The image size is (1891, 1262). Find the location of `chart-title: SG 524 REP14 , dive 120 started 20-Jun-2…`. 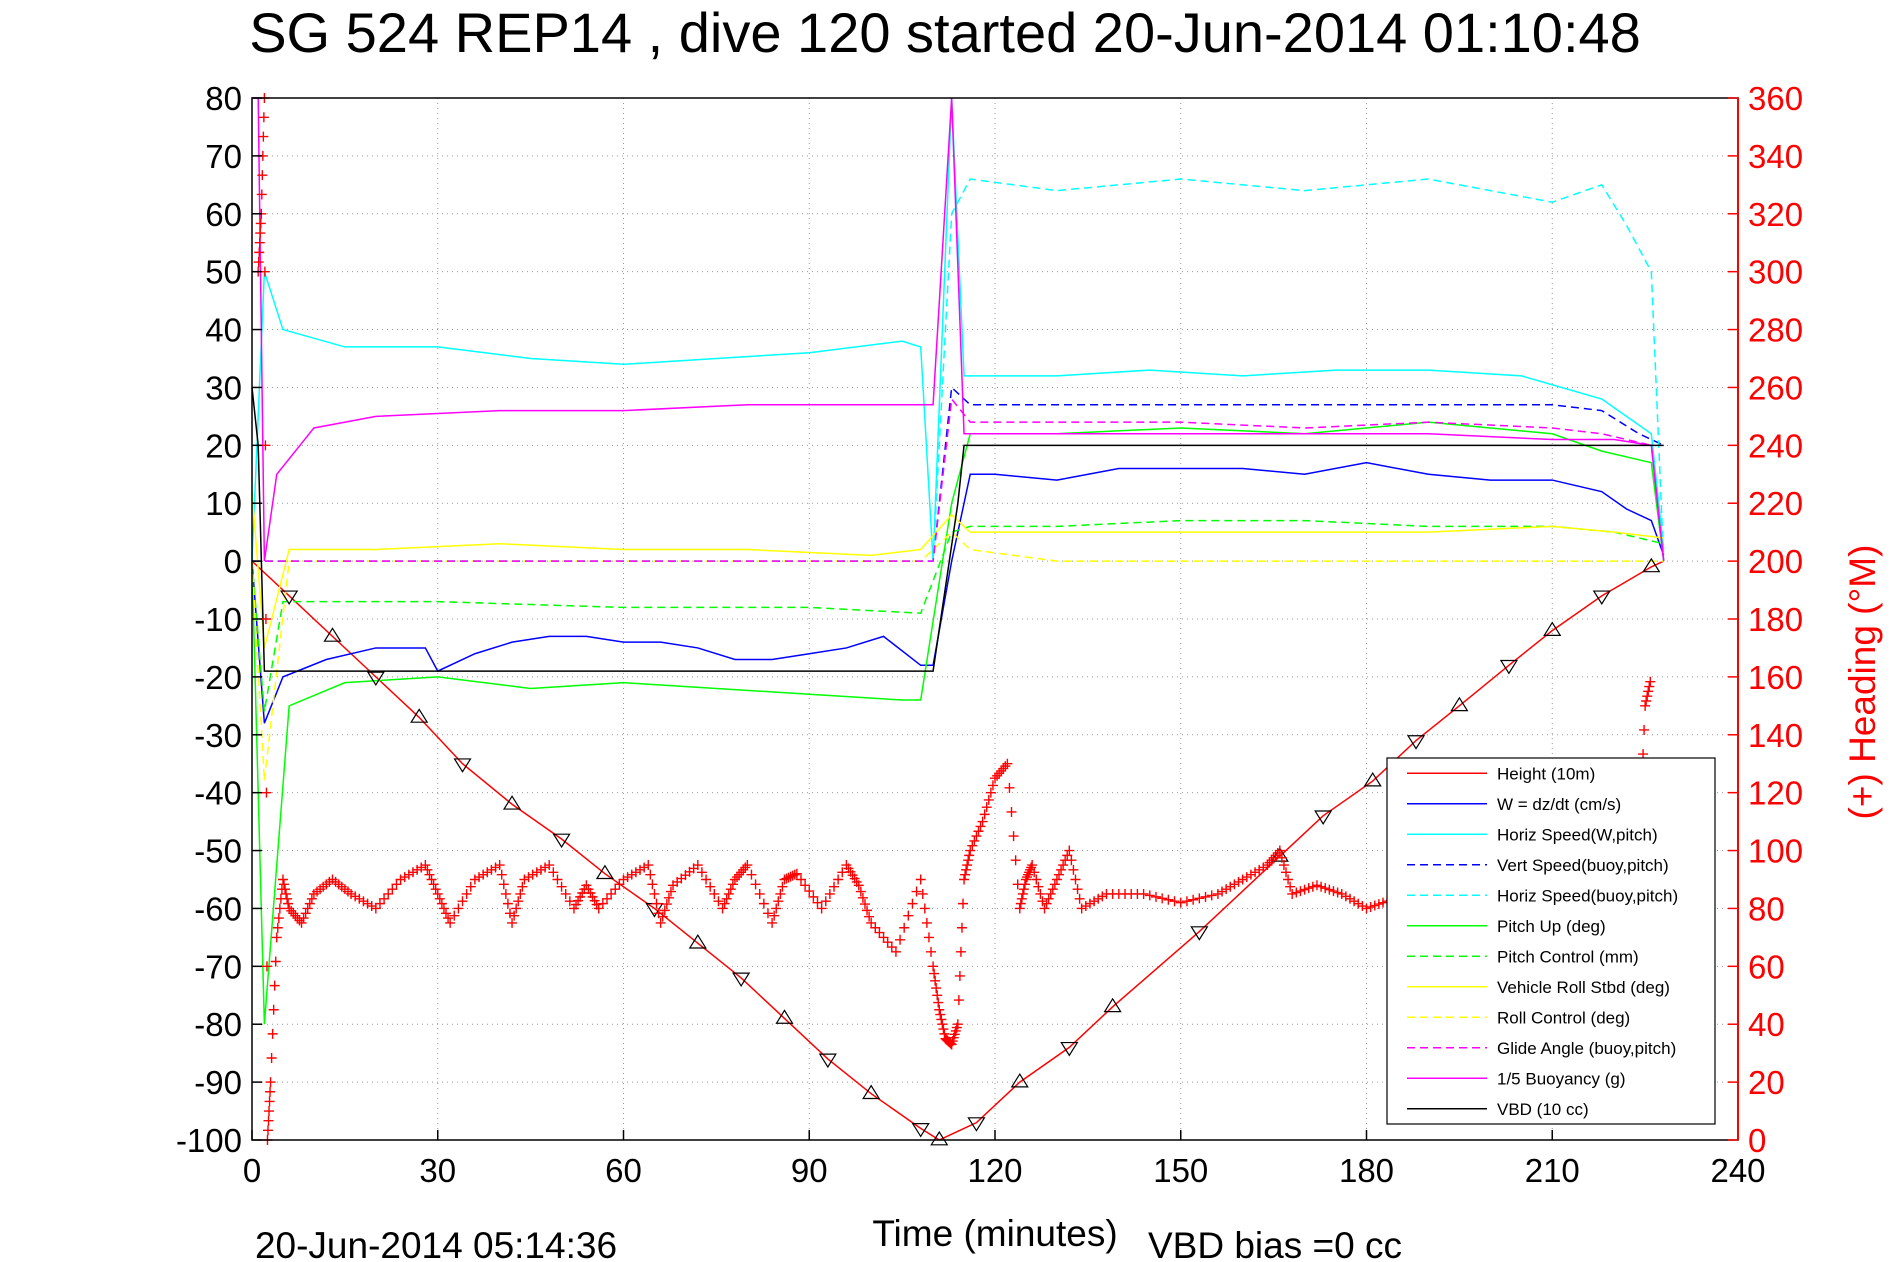

chart-title: SG 524 REP14 , dive 120 started 20-Jun-2… is located at coordinates (945, 32).